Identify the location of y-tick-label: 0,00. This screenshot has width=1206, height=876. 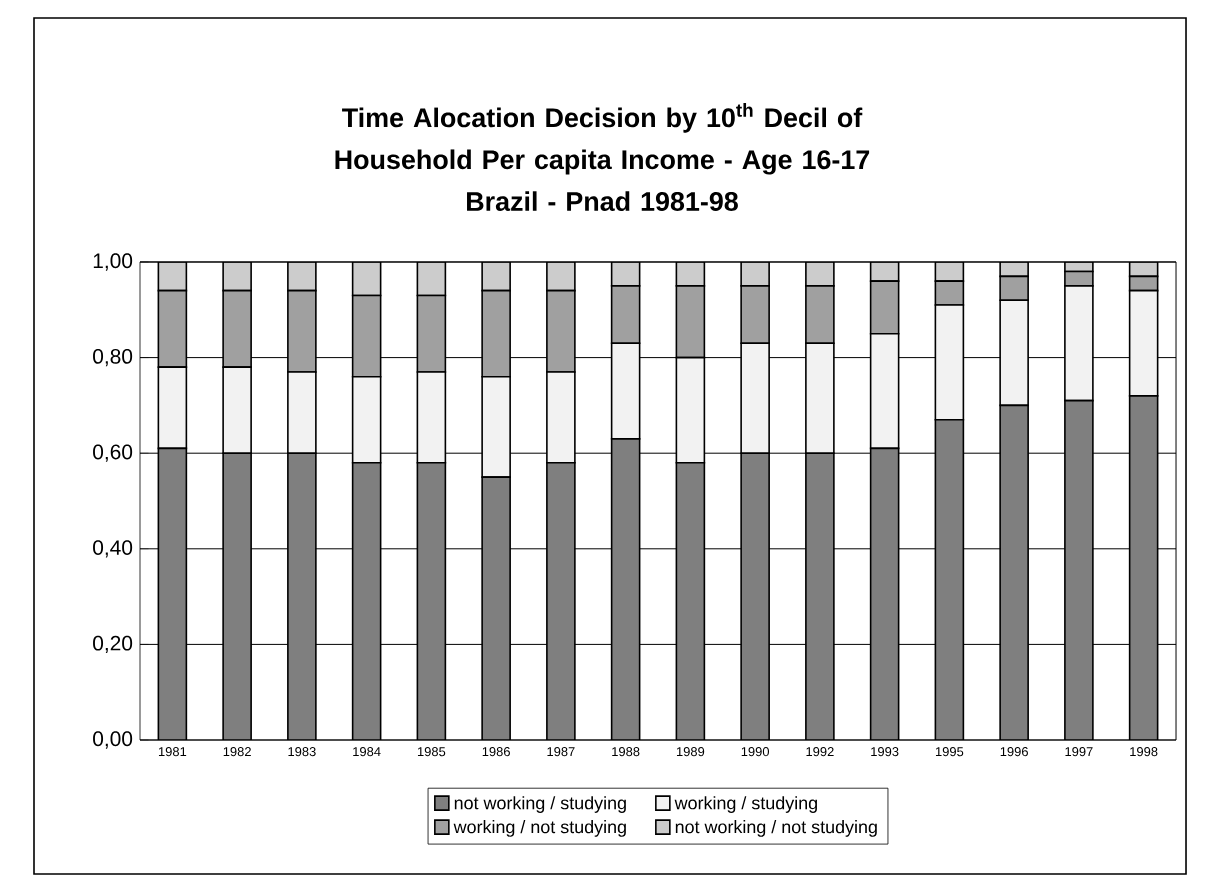
(113, 740).